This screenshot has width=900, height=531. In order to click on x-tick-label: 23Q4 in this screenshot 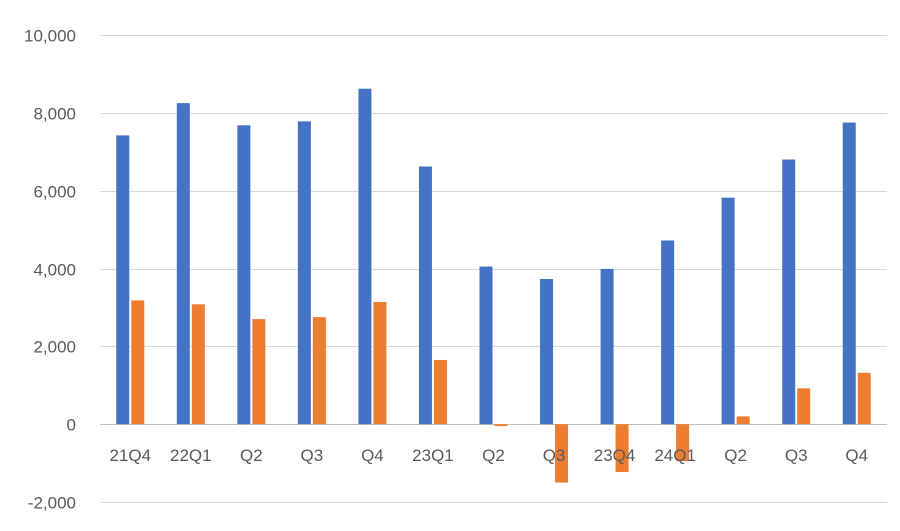, I will do `click(615, 455)`.